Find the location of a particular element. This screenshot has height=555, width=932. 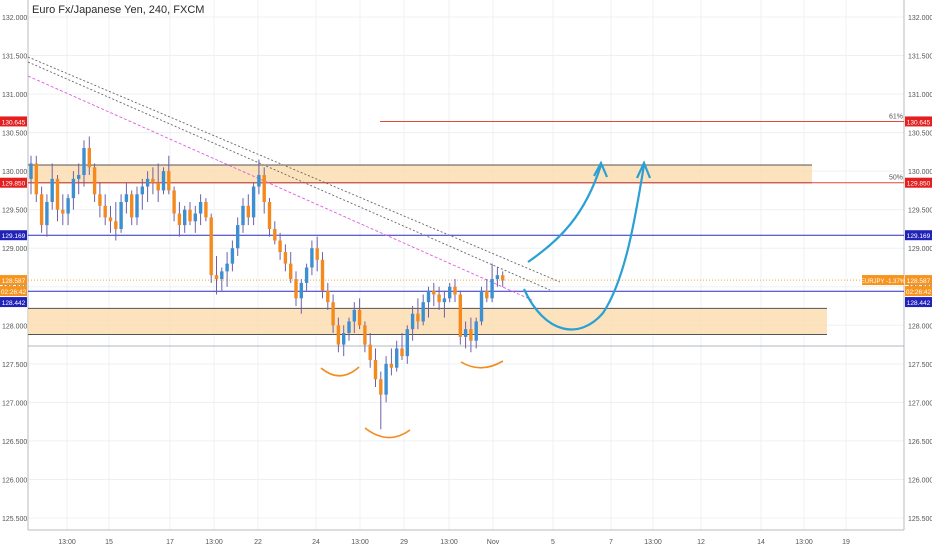

y-tick-label-left: 128.000 is located at coordinates (14, 326).